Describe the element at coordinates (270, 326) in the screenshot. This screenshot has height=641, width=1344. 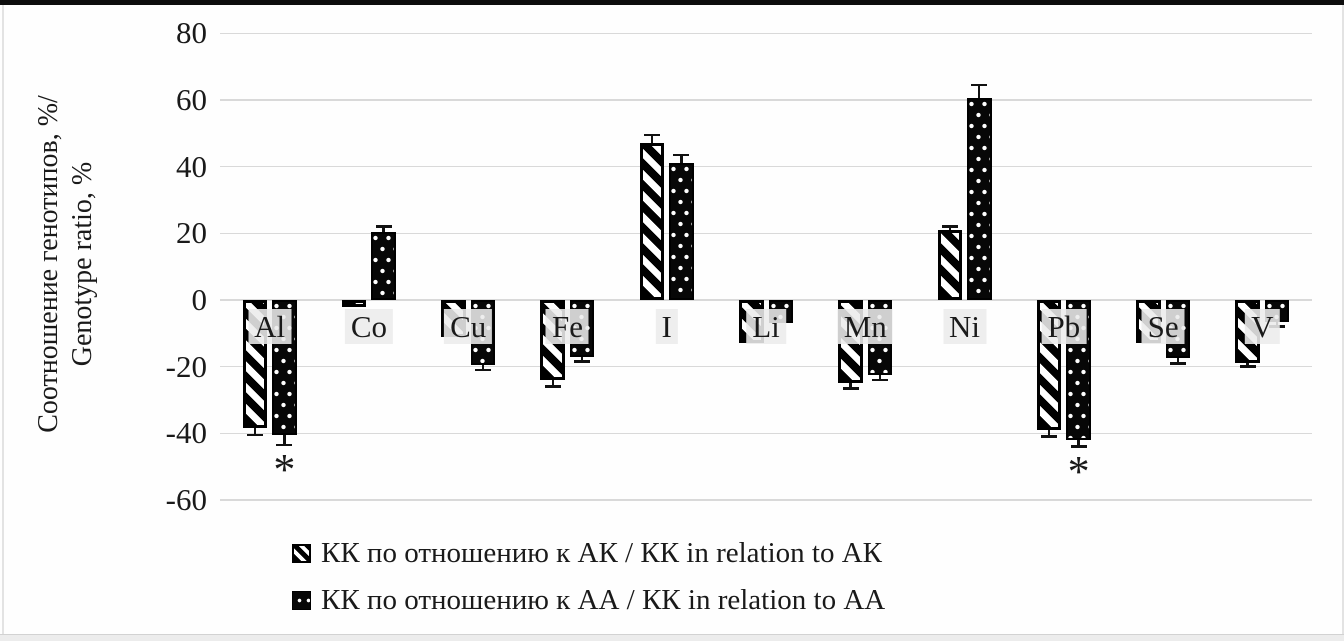
I see `category-label-al: Al` at that location.